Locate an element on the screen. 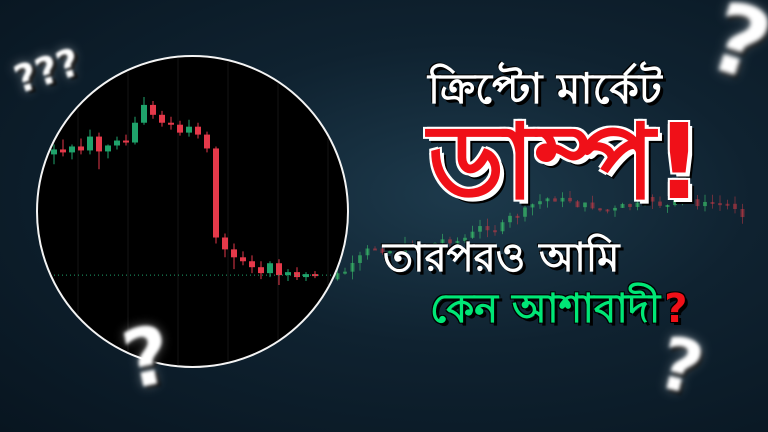 This screenshot has width=768, height=432. headline-line-4-text: কেন আশাবাদী is located at coordinates (545, 309).